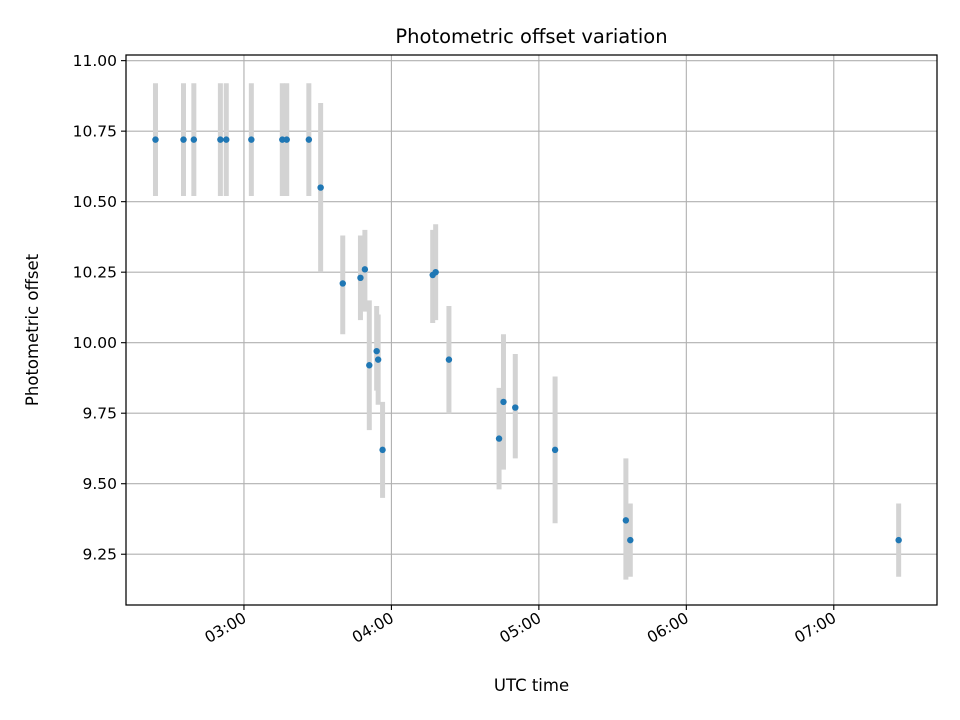 The image size is (960, 720). What do you see at coordinates (99, 555) in the screenshot?
I see `y-tick-label: 9.25` at bounding box center [99, 555].